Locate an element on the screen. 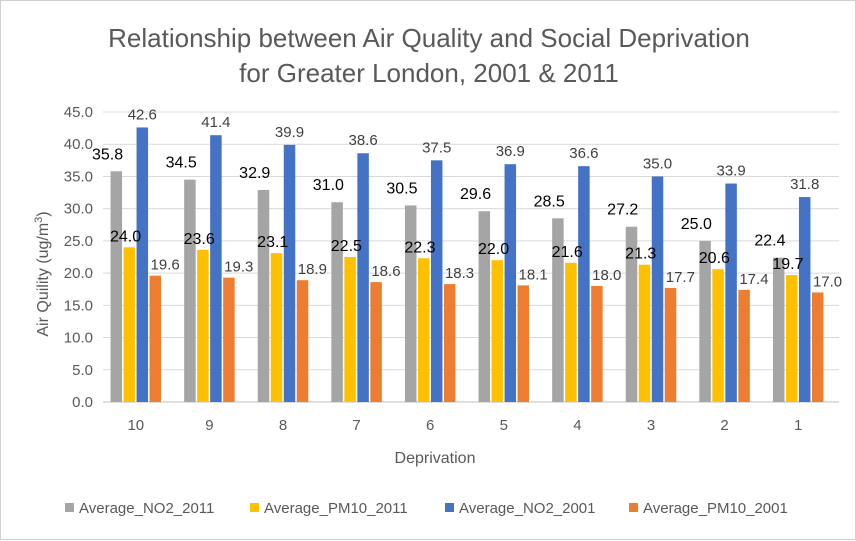  x-tick-label: 10 is located at coordinates (135, 425).